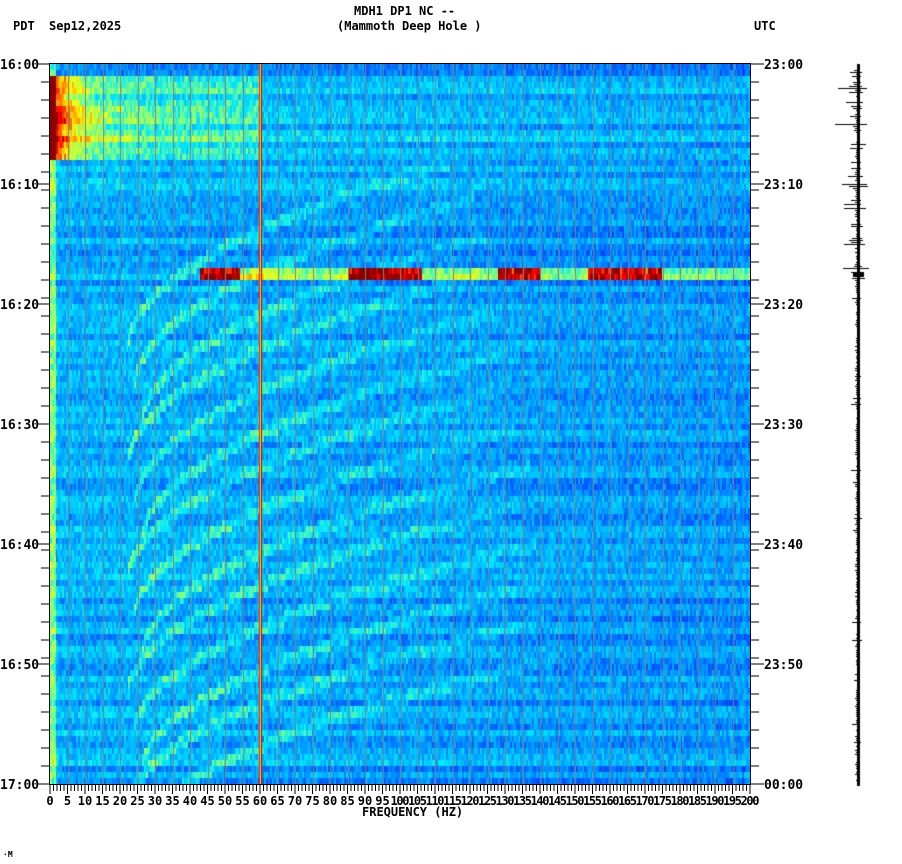 The width and height of the screenshot is (902, 864). What do you see at coordinates (783, 305) in the screenshot?
I see `y-right-tick-label: 23:20` at bounding box center [783, 305].